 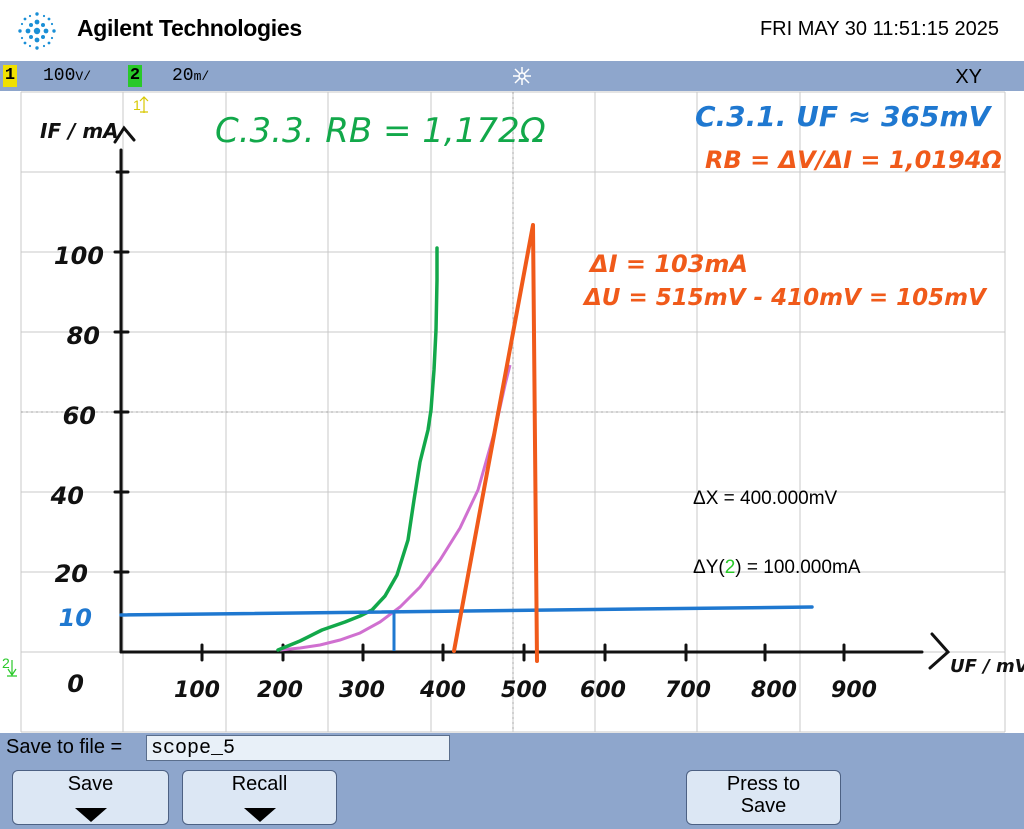 What do you see at coordinates (298, 748) in the screenshot?
I see `filename-field: scope_5` at bounding box center [298, 748].